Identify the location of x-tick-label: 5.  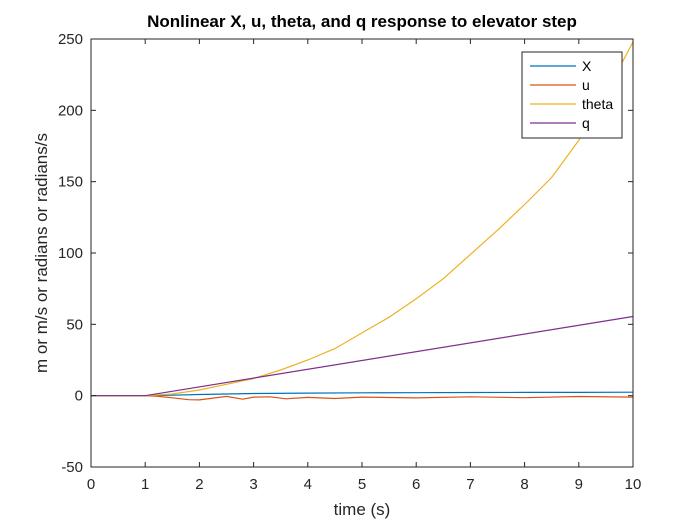
(362, 484).